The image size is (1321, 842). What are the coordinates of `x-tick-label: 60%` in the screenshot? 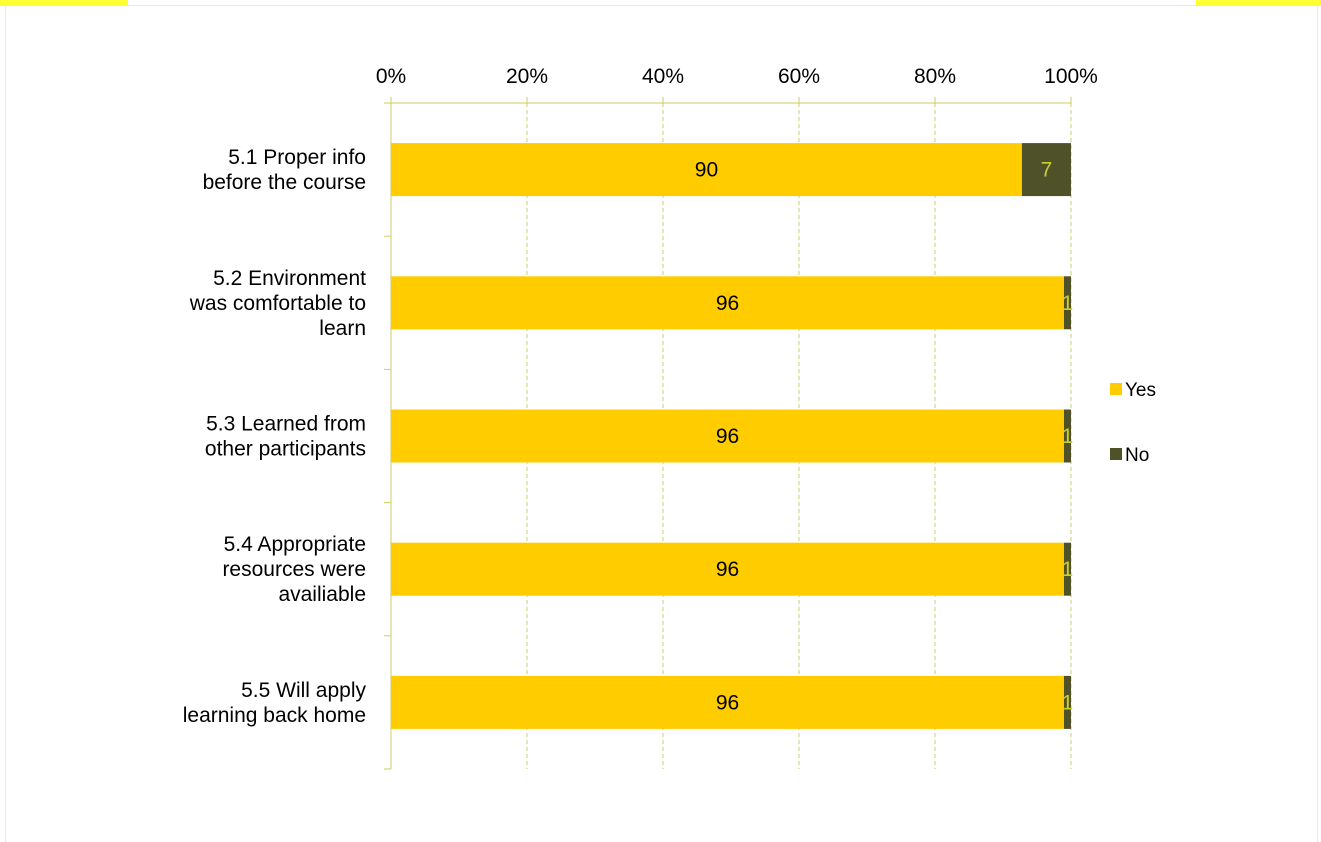 It's located at (799, 76).